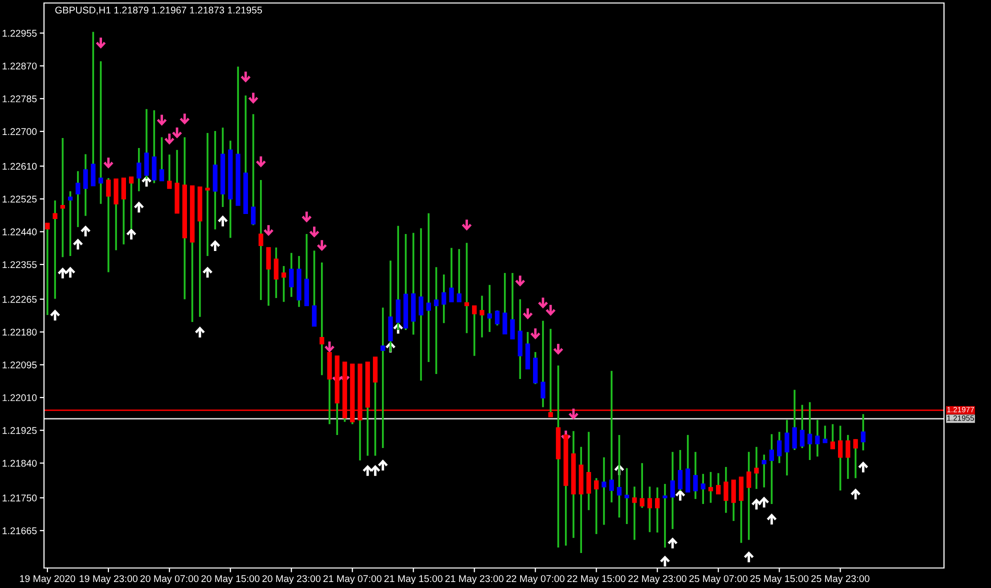 The height and width of the screenshot is (588, 991). I want to click on x-tick-label: 22 May 23:00, so click(657, 579).